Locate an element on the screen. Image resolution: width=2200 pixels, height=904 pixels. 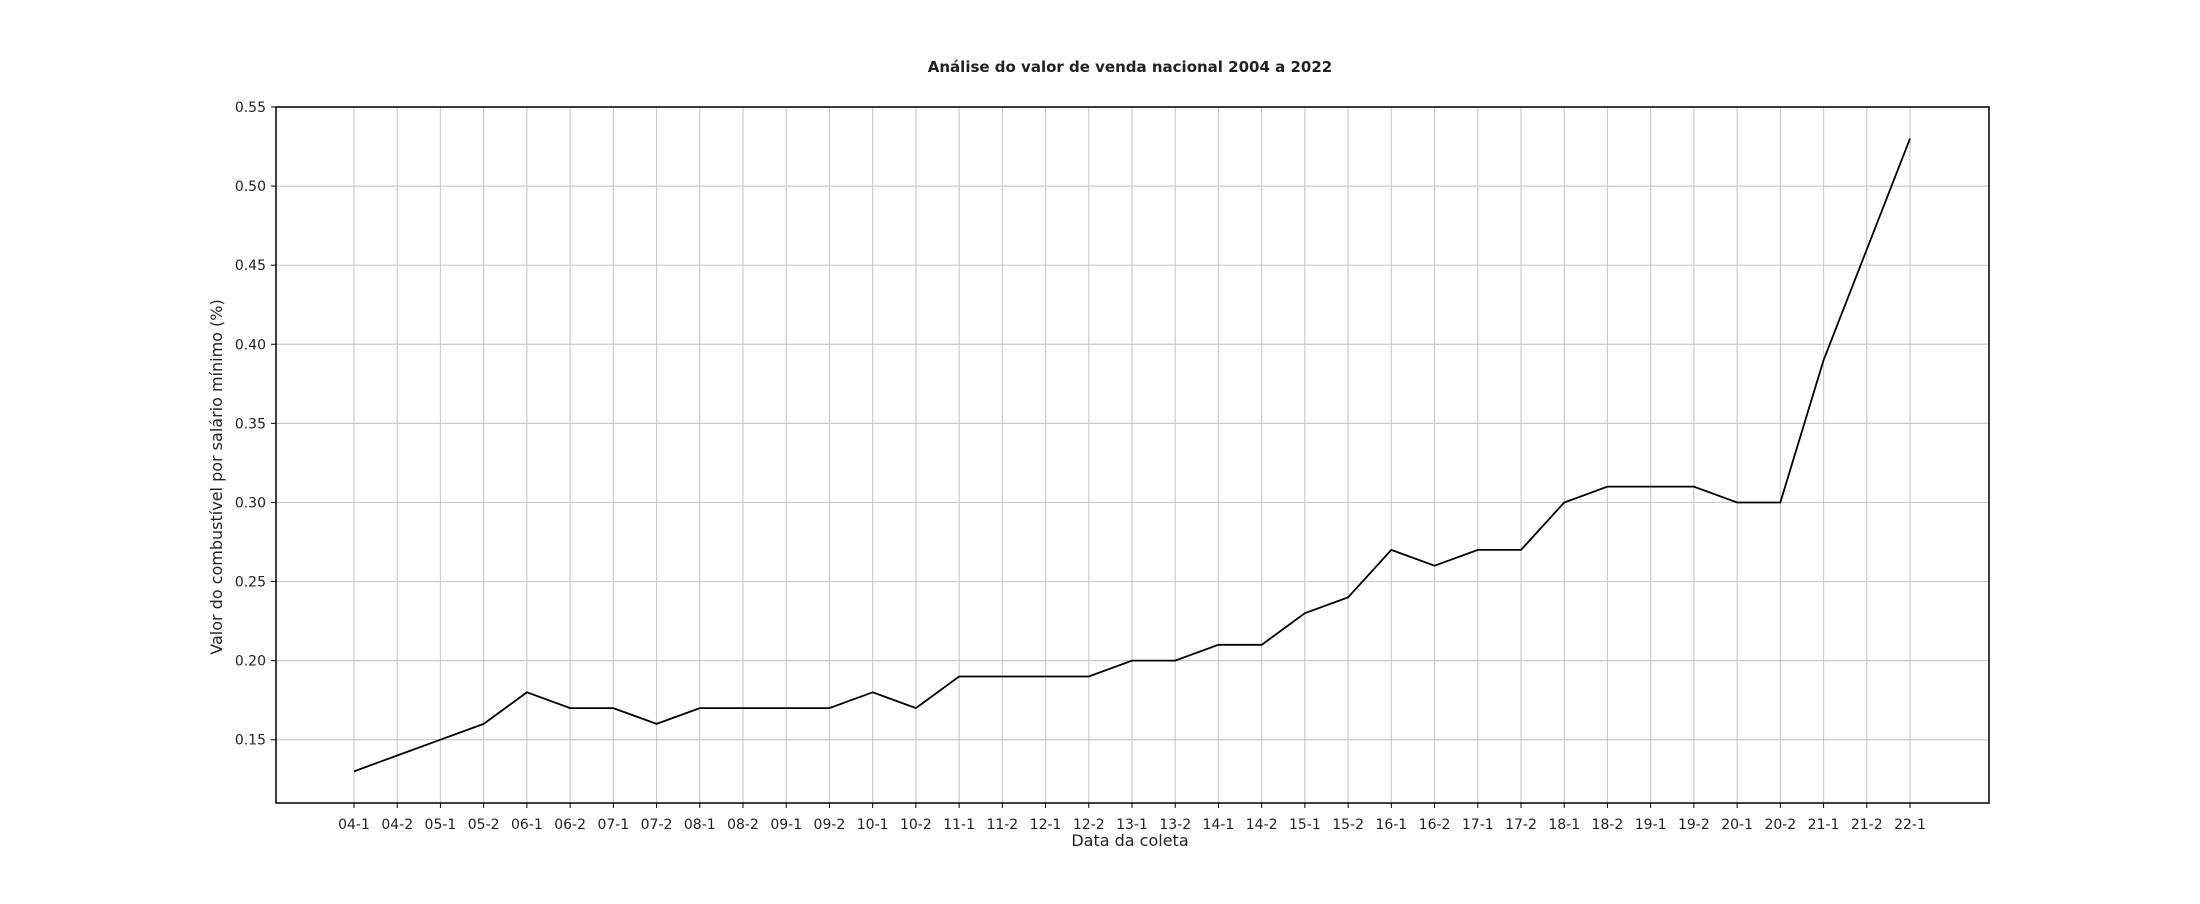
y-tick-label: 0.45 is located at coordinates (250, 266).